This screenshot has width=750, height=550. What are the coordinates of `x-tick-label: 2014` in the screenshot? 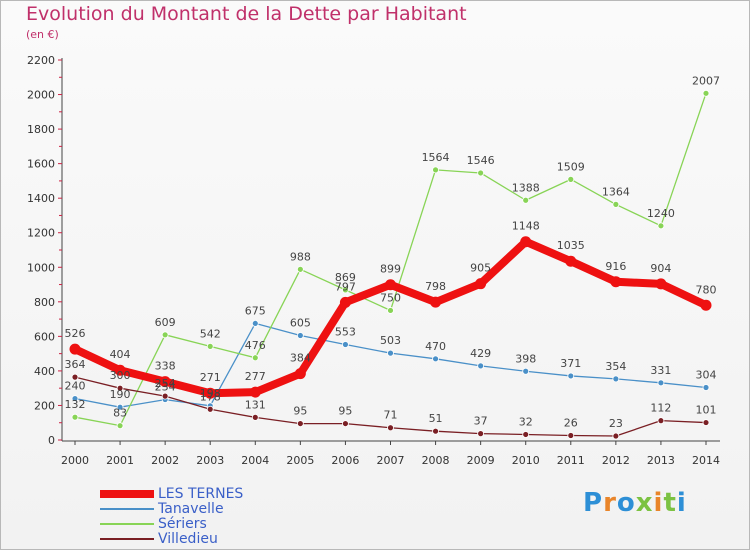 It's located at (706, 460).